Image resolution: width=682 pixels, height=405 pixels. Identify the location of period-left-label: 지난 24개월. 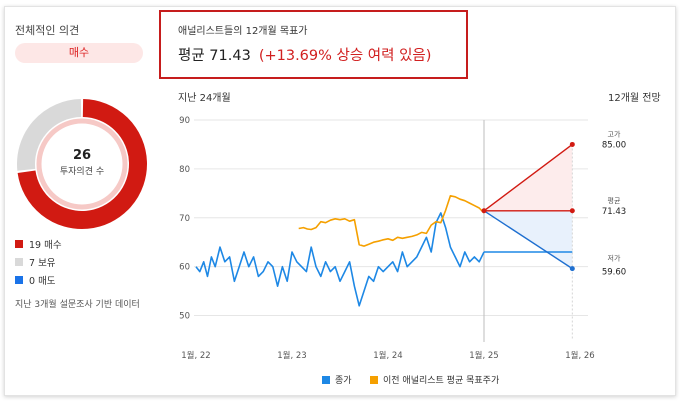
(204, 98).